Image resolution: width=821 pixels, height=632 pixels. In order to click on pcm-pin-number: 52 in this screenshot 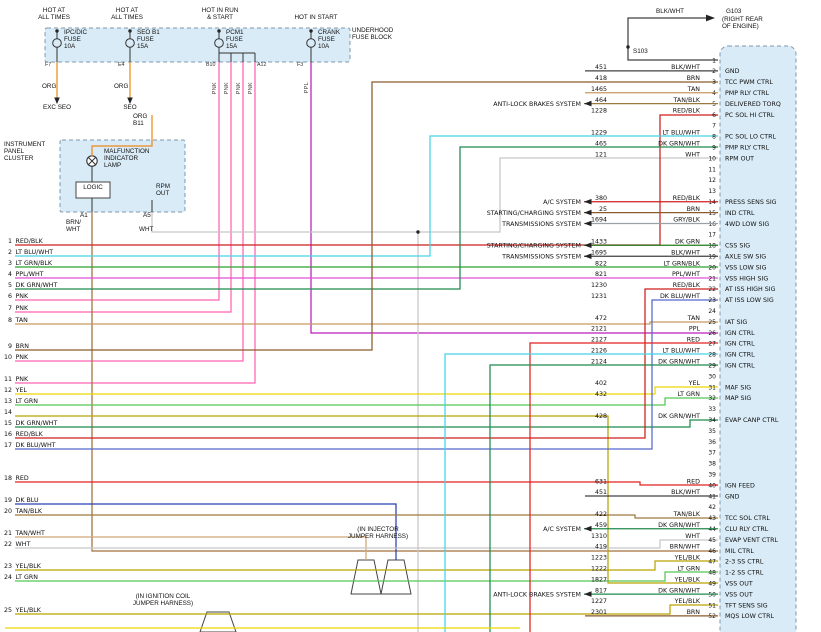, I will do `click(712, 616)`.